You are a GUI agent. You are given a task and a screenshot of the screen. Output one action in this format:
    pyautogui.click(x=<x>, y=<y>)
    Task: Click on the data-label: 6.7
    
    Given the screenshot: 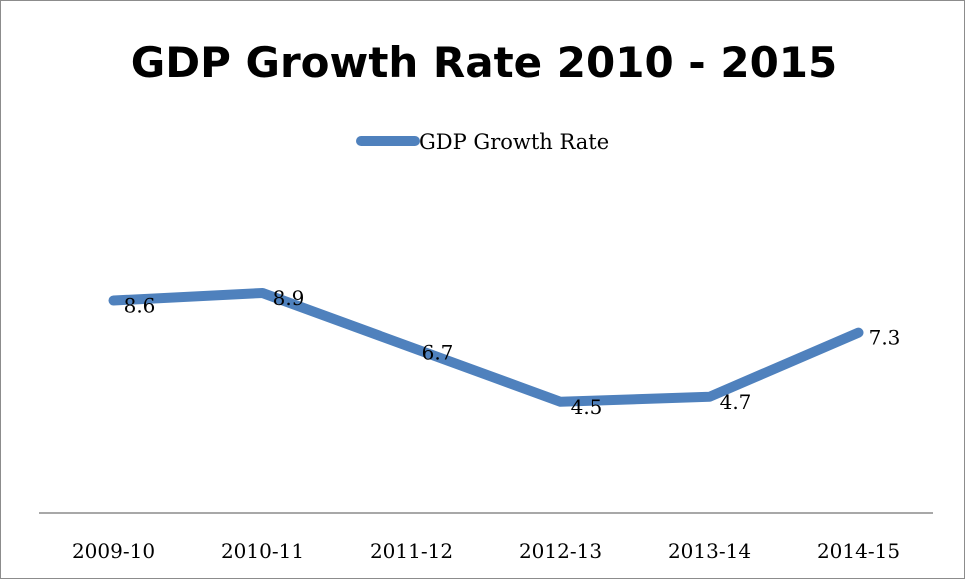 What is the action you would take?
    pyautogui.click(x=438, y=352)
    